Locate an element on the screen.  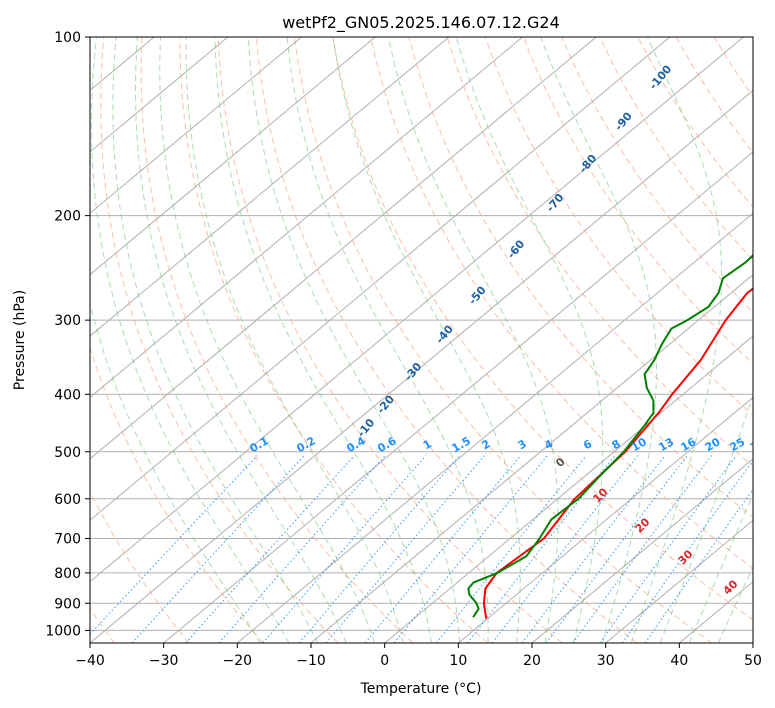
mixing-ratio-label: 30 is located at coordinates (758, 444).